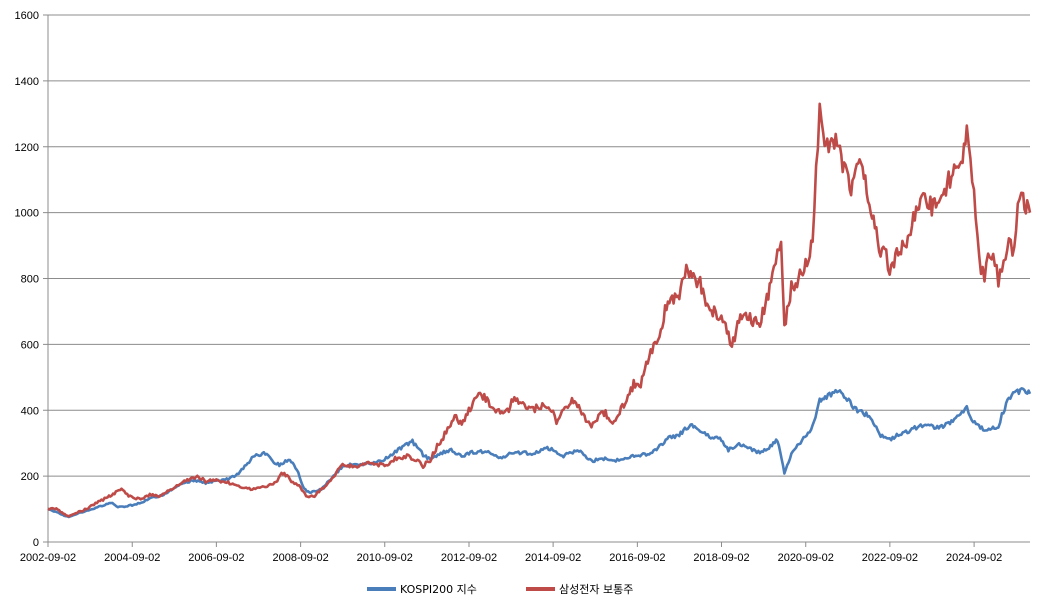 The width and height of the screenshot is (1043, 608). I want to click on x-tick-label: 2006-09-02, so click(216, 558).